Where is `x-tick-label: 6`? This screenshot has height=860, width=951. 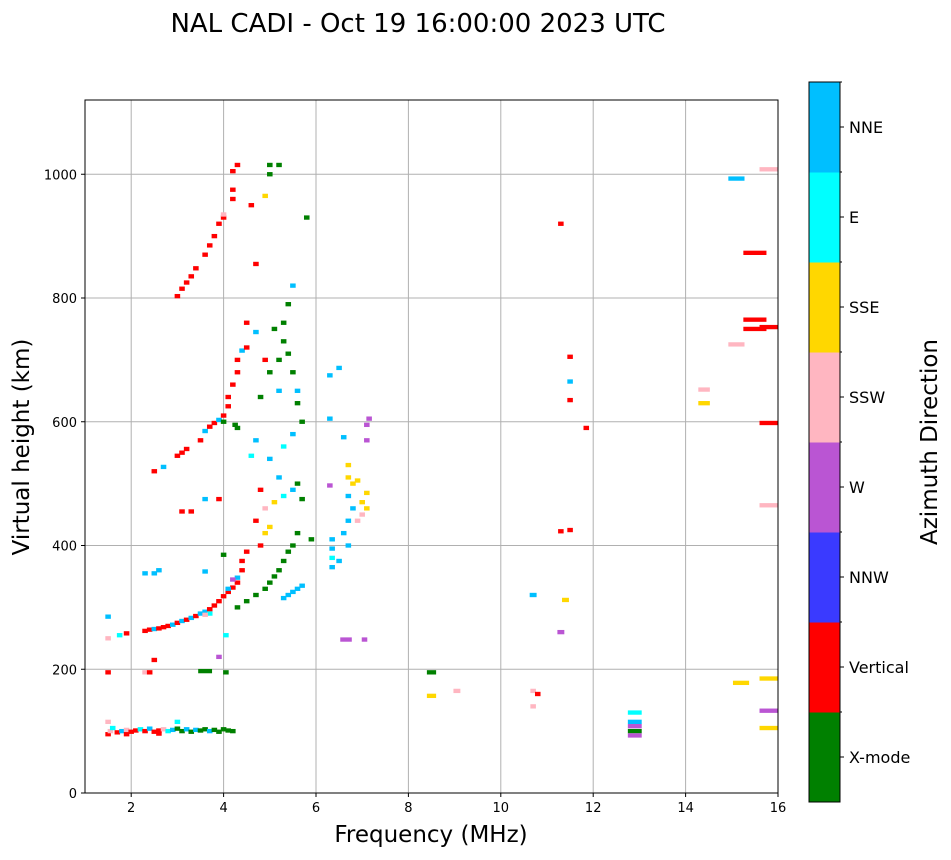 x-tick-label: 6 is located at coordinates (316, 808).